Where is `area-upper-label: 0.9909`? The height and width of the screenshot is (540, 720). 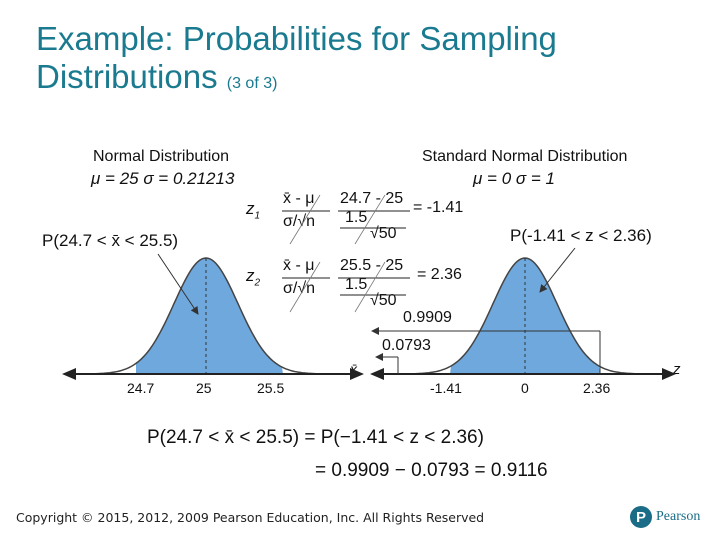 area-upper-label: 0.9909 is located at coordinates (427, 317).